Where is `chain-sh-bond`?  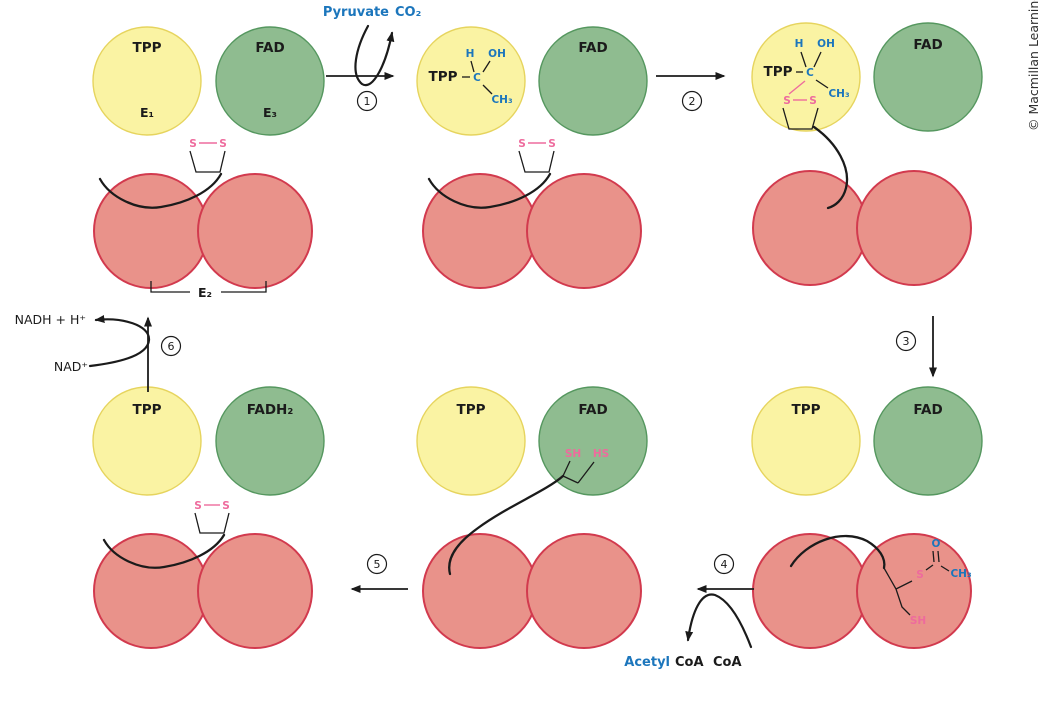 chain-sh-bond is located at coordinates (566, 468).